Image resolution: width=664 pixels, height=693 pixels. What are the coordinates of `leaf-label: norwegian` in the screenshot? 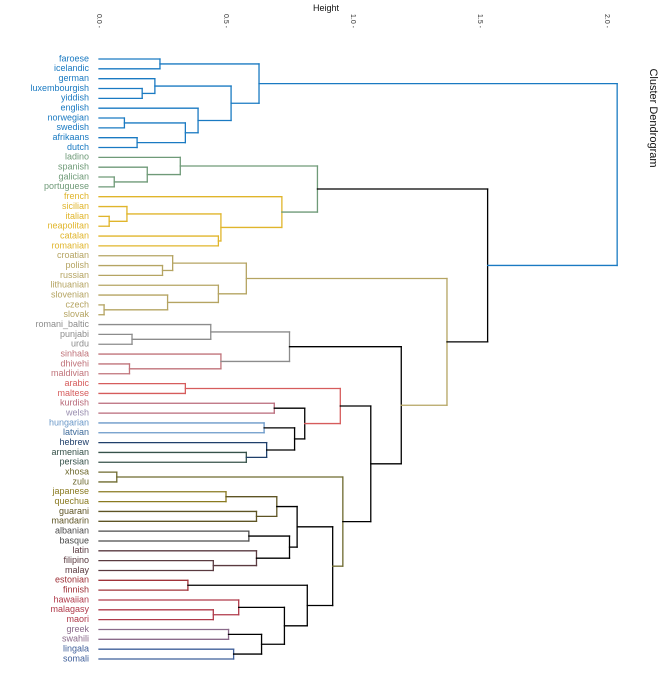 It's located at (68, 117).